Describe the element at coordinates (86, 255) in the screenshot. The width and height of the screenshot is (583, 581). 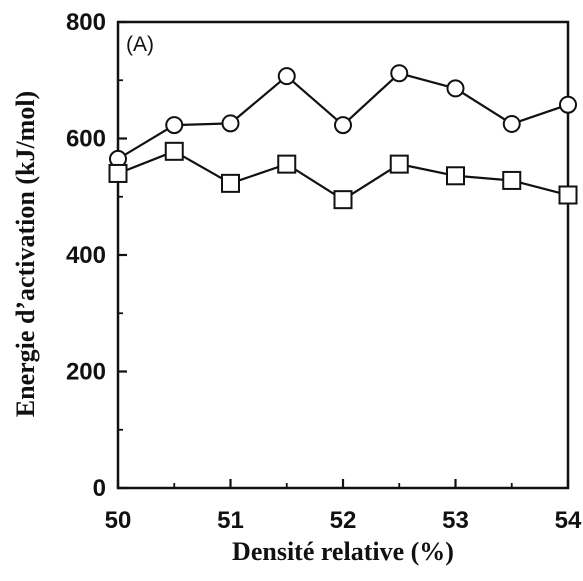
I see `y-tick-label: 400` at that location.